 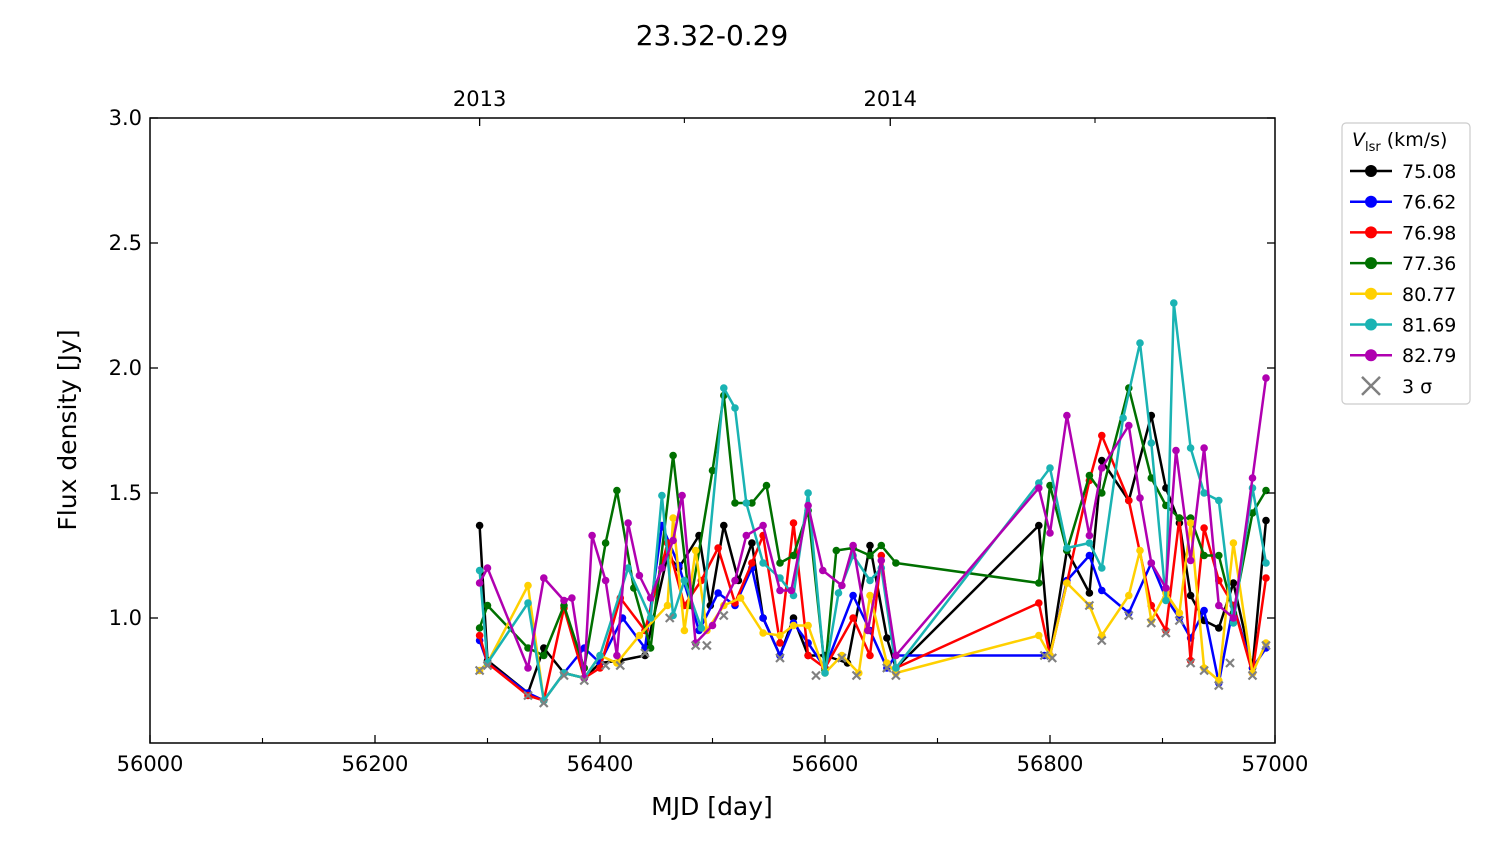 I want to click on legend-entry-81.69: 81.69, so click(x=1403, y=326).